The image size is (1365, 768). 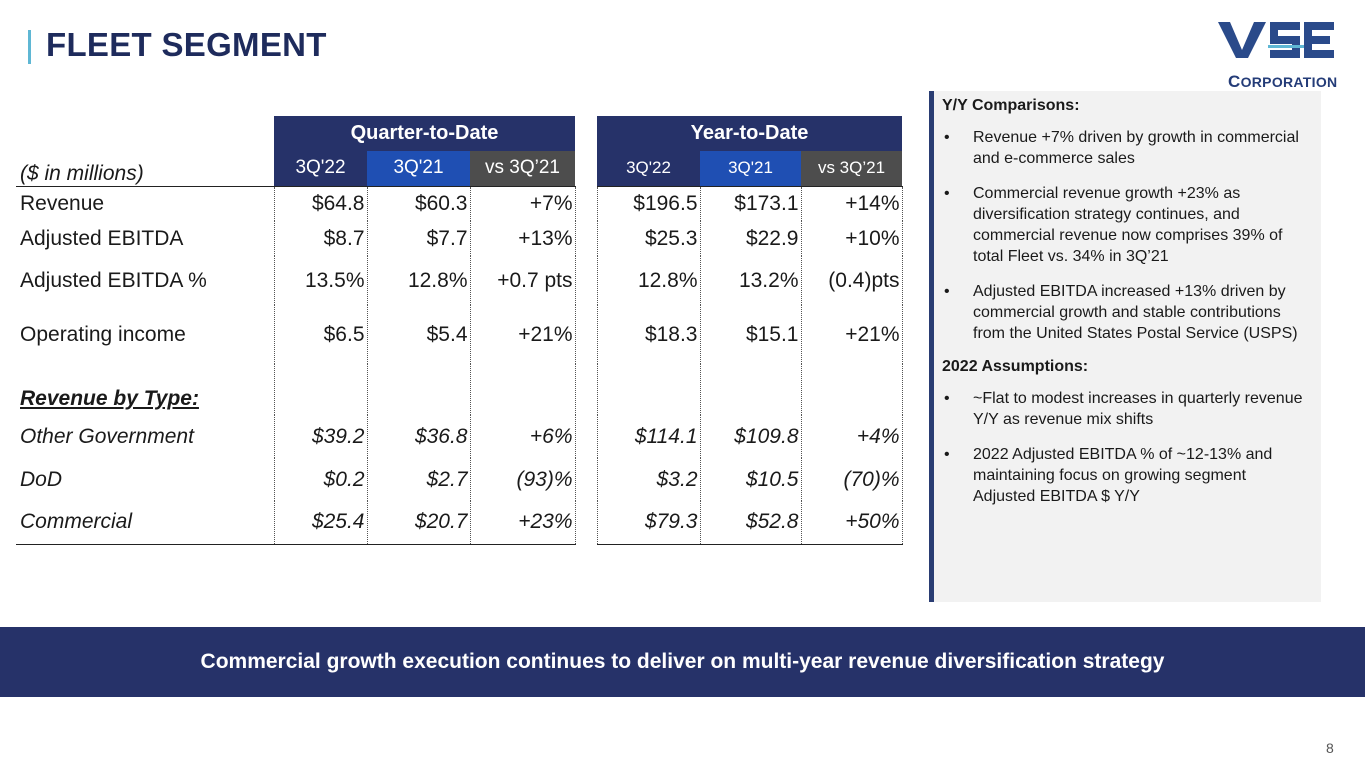 What do you see at coordinates (750, 280) in the screenshot?
I see `cell: 13.2%` at bounding box center [750, 280].